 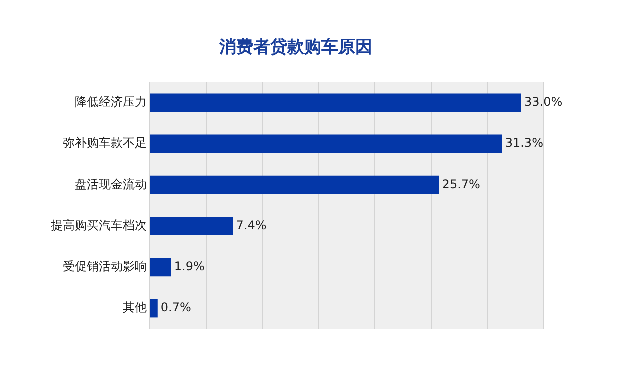 What do you see at coordinates (543, 102) in the screenshot?
I see `data-label: 33.0%` at bounding box center [543, 102].